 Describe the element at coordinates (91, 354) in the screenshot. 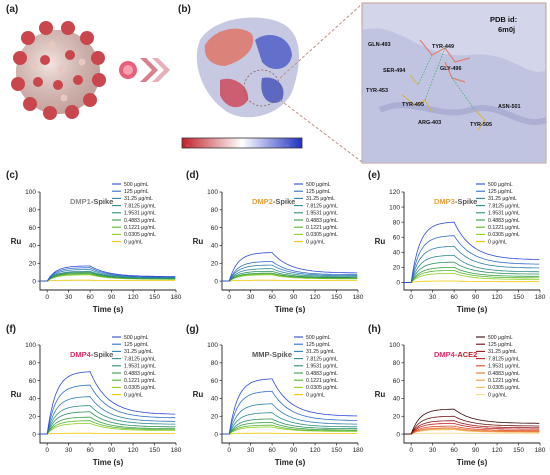

I see `chart-title: DMP4-Spike` at that location.